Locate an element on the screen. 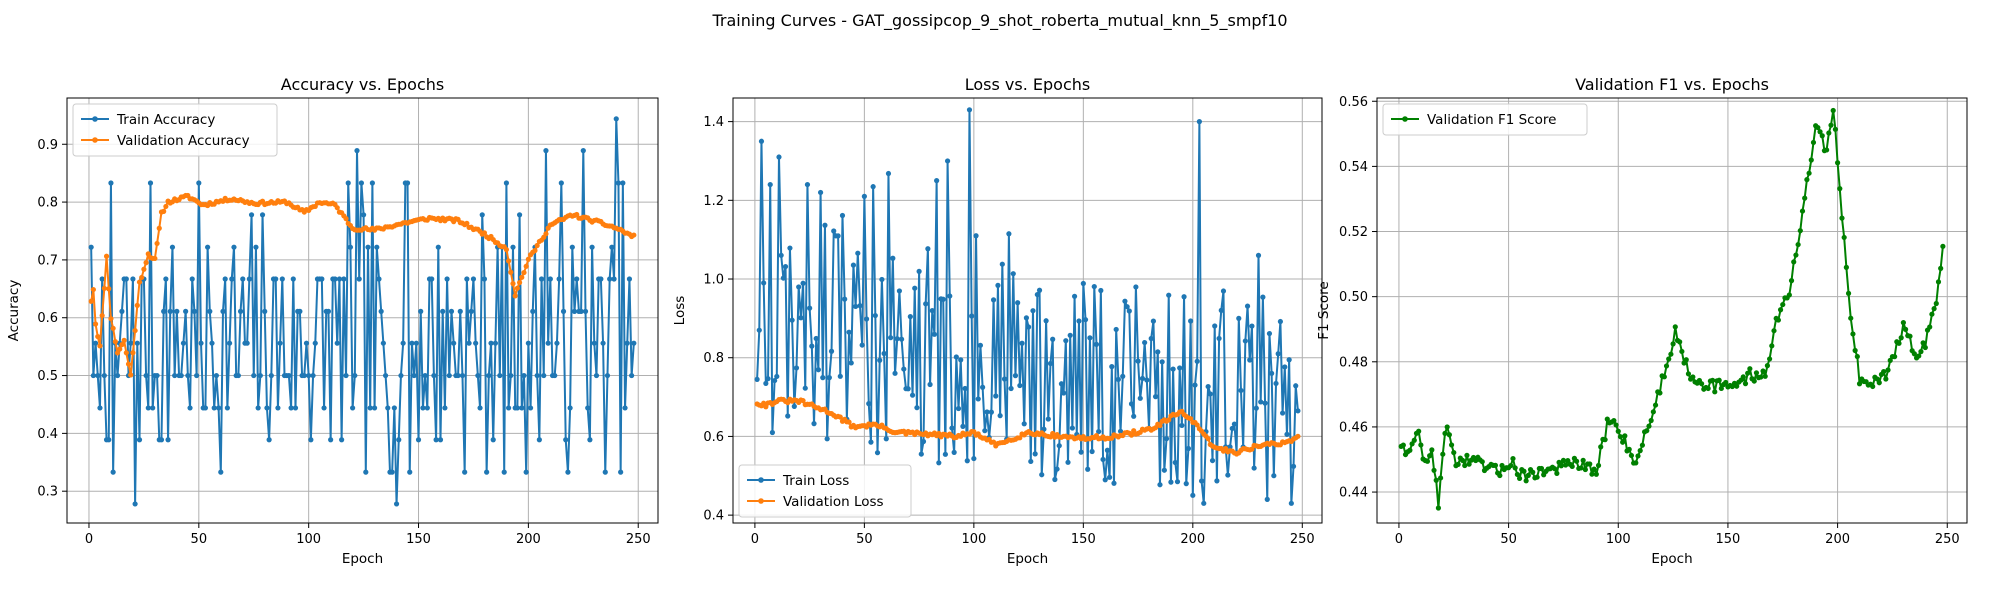  legend: Validation F1 Score is located at coordinates (1485, 119).